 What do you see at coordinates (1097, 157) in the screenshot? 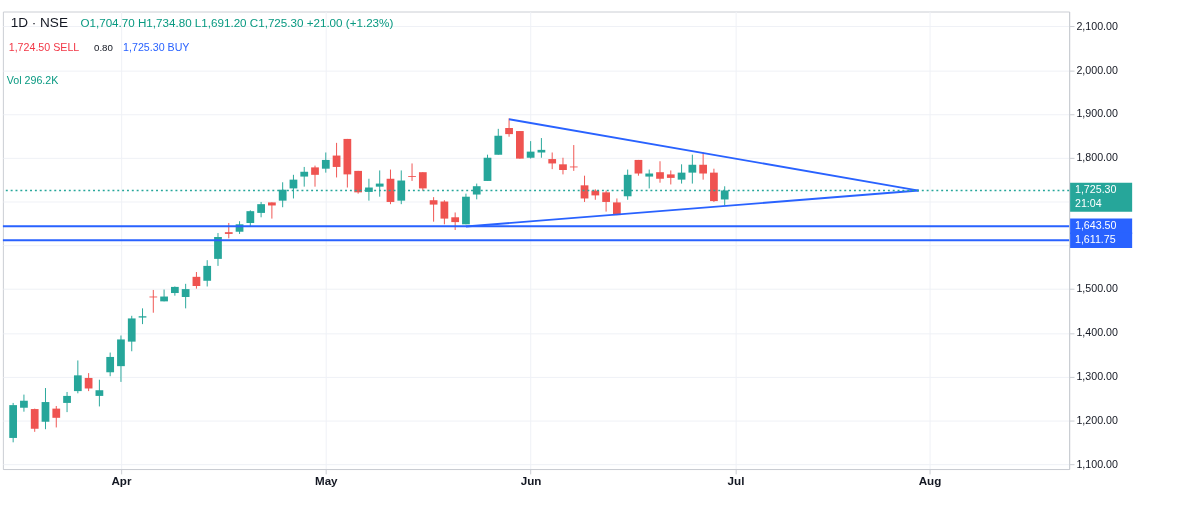
I see `y-tick-label: 1,800.00` at bounding box center [1097, 157].